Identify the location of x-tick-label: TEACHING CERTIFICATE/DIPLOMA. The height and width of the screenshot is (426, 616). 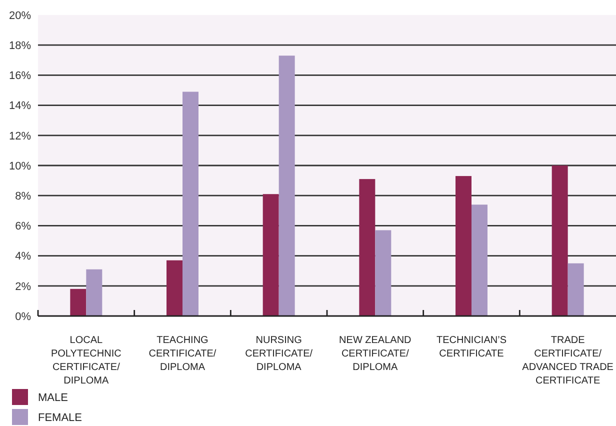
(182, 354).